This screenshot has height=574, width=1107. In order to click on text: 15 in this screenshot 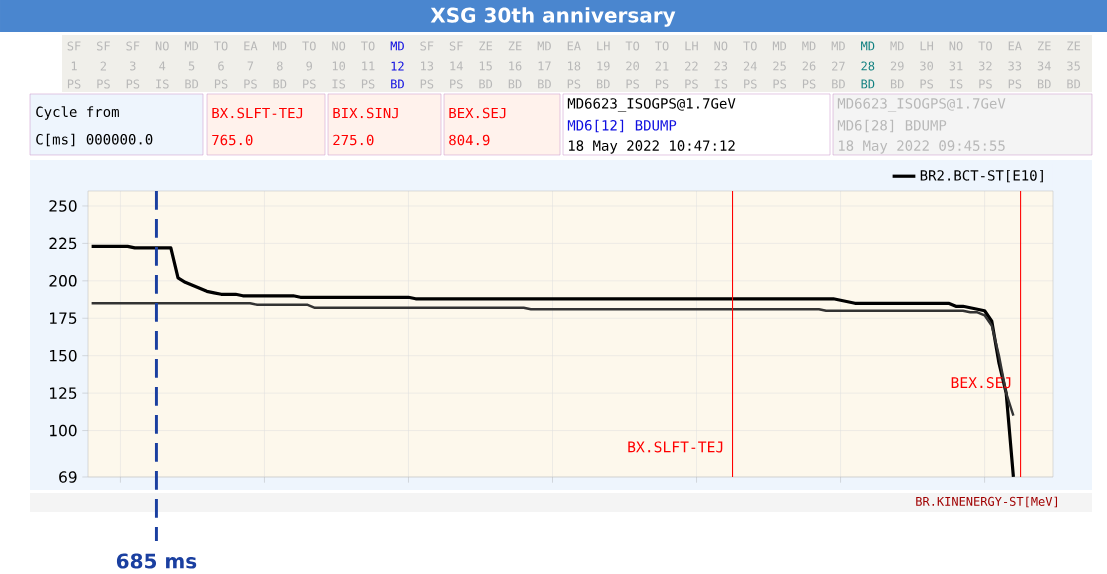, I will do `click(485, 66)`.